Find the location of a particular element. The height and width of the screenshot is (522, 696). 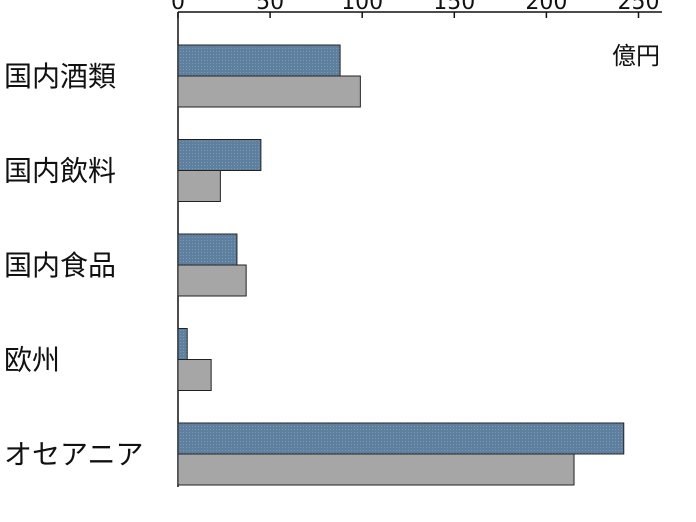

x-tick-label: 150 is located at coordinates (454, 7).